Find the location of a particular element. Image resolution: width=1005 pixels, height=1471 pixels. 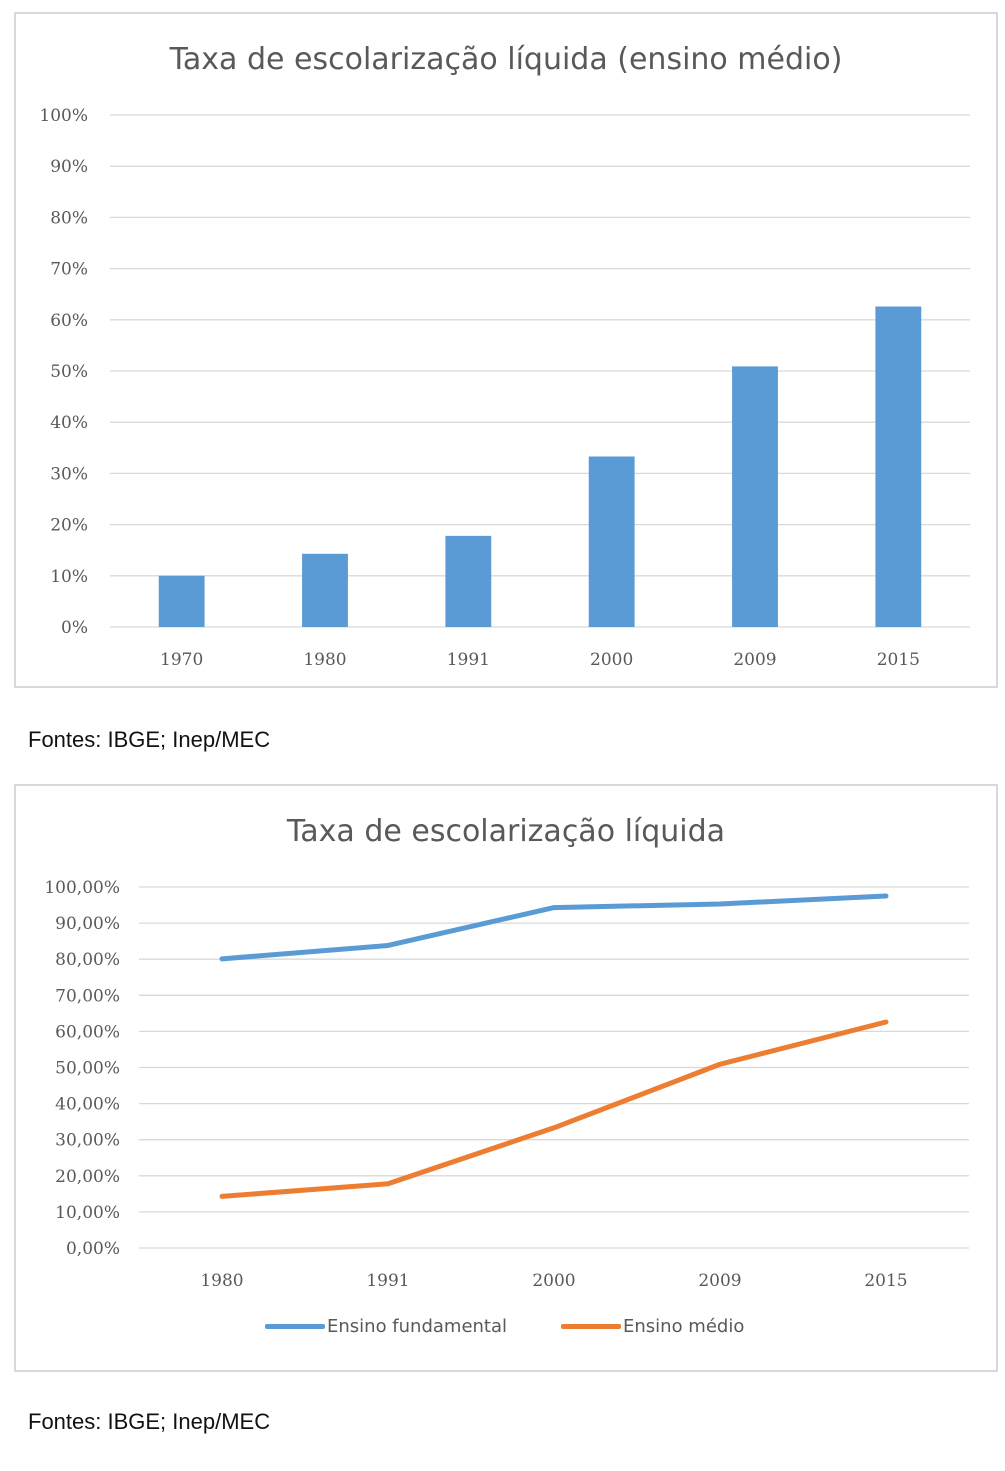

y-tick-label: 10% is located at coordinates (69, 577).